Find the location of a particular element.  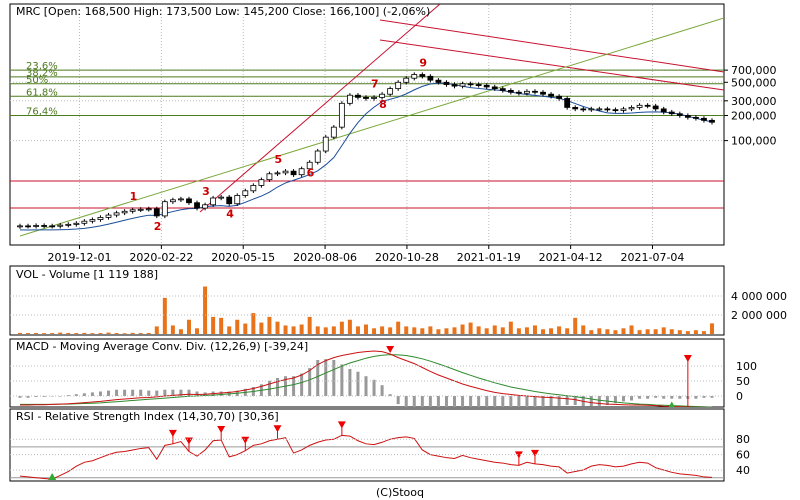

volume-y-tick-label: 4 000 000 is located at coordinates (759, 296).